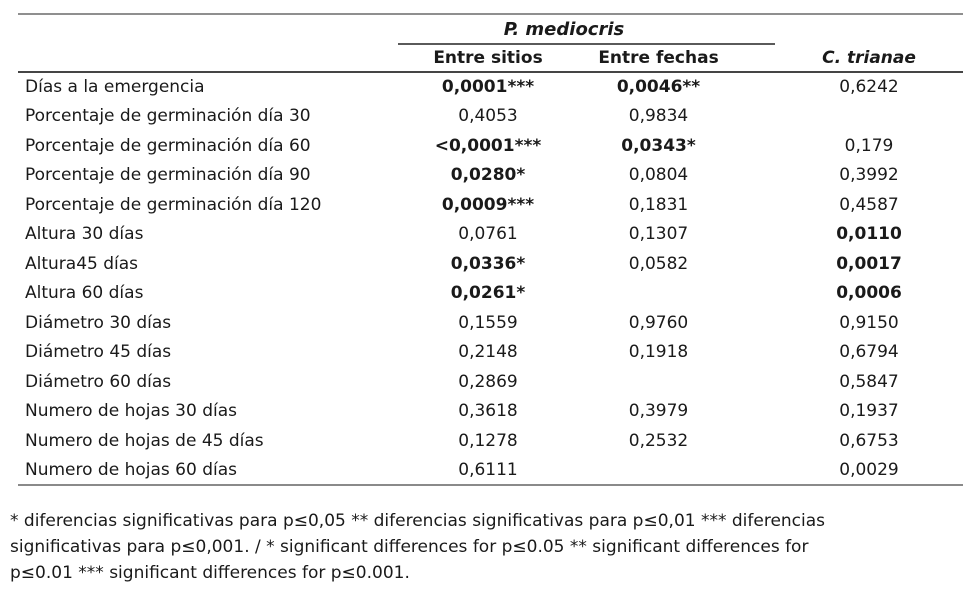 The width and height of the screenshot is (980, 608). Describe the element at coordinates (869, 322) in the screenshot. I see `p-value-cell: 0,9150` at that location.